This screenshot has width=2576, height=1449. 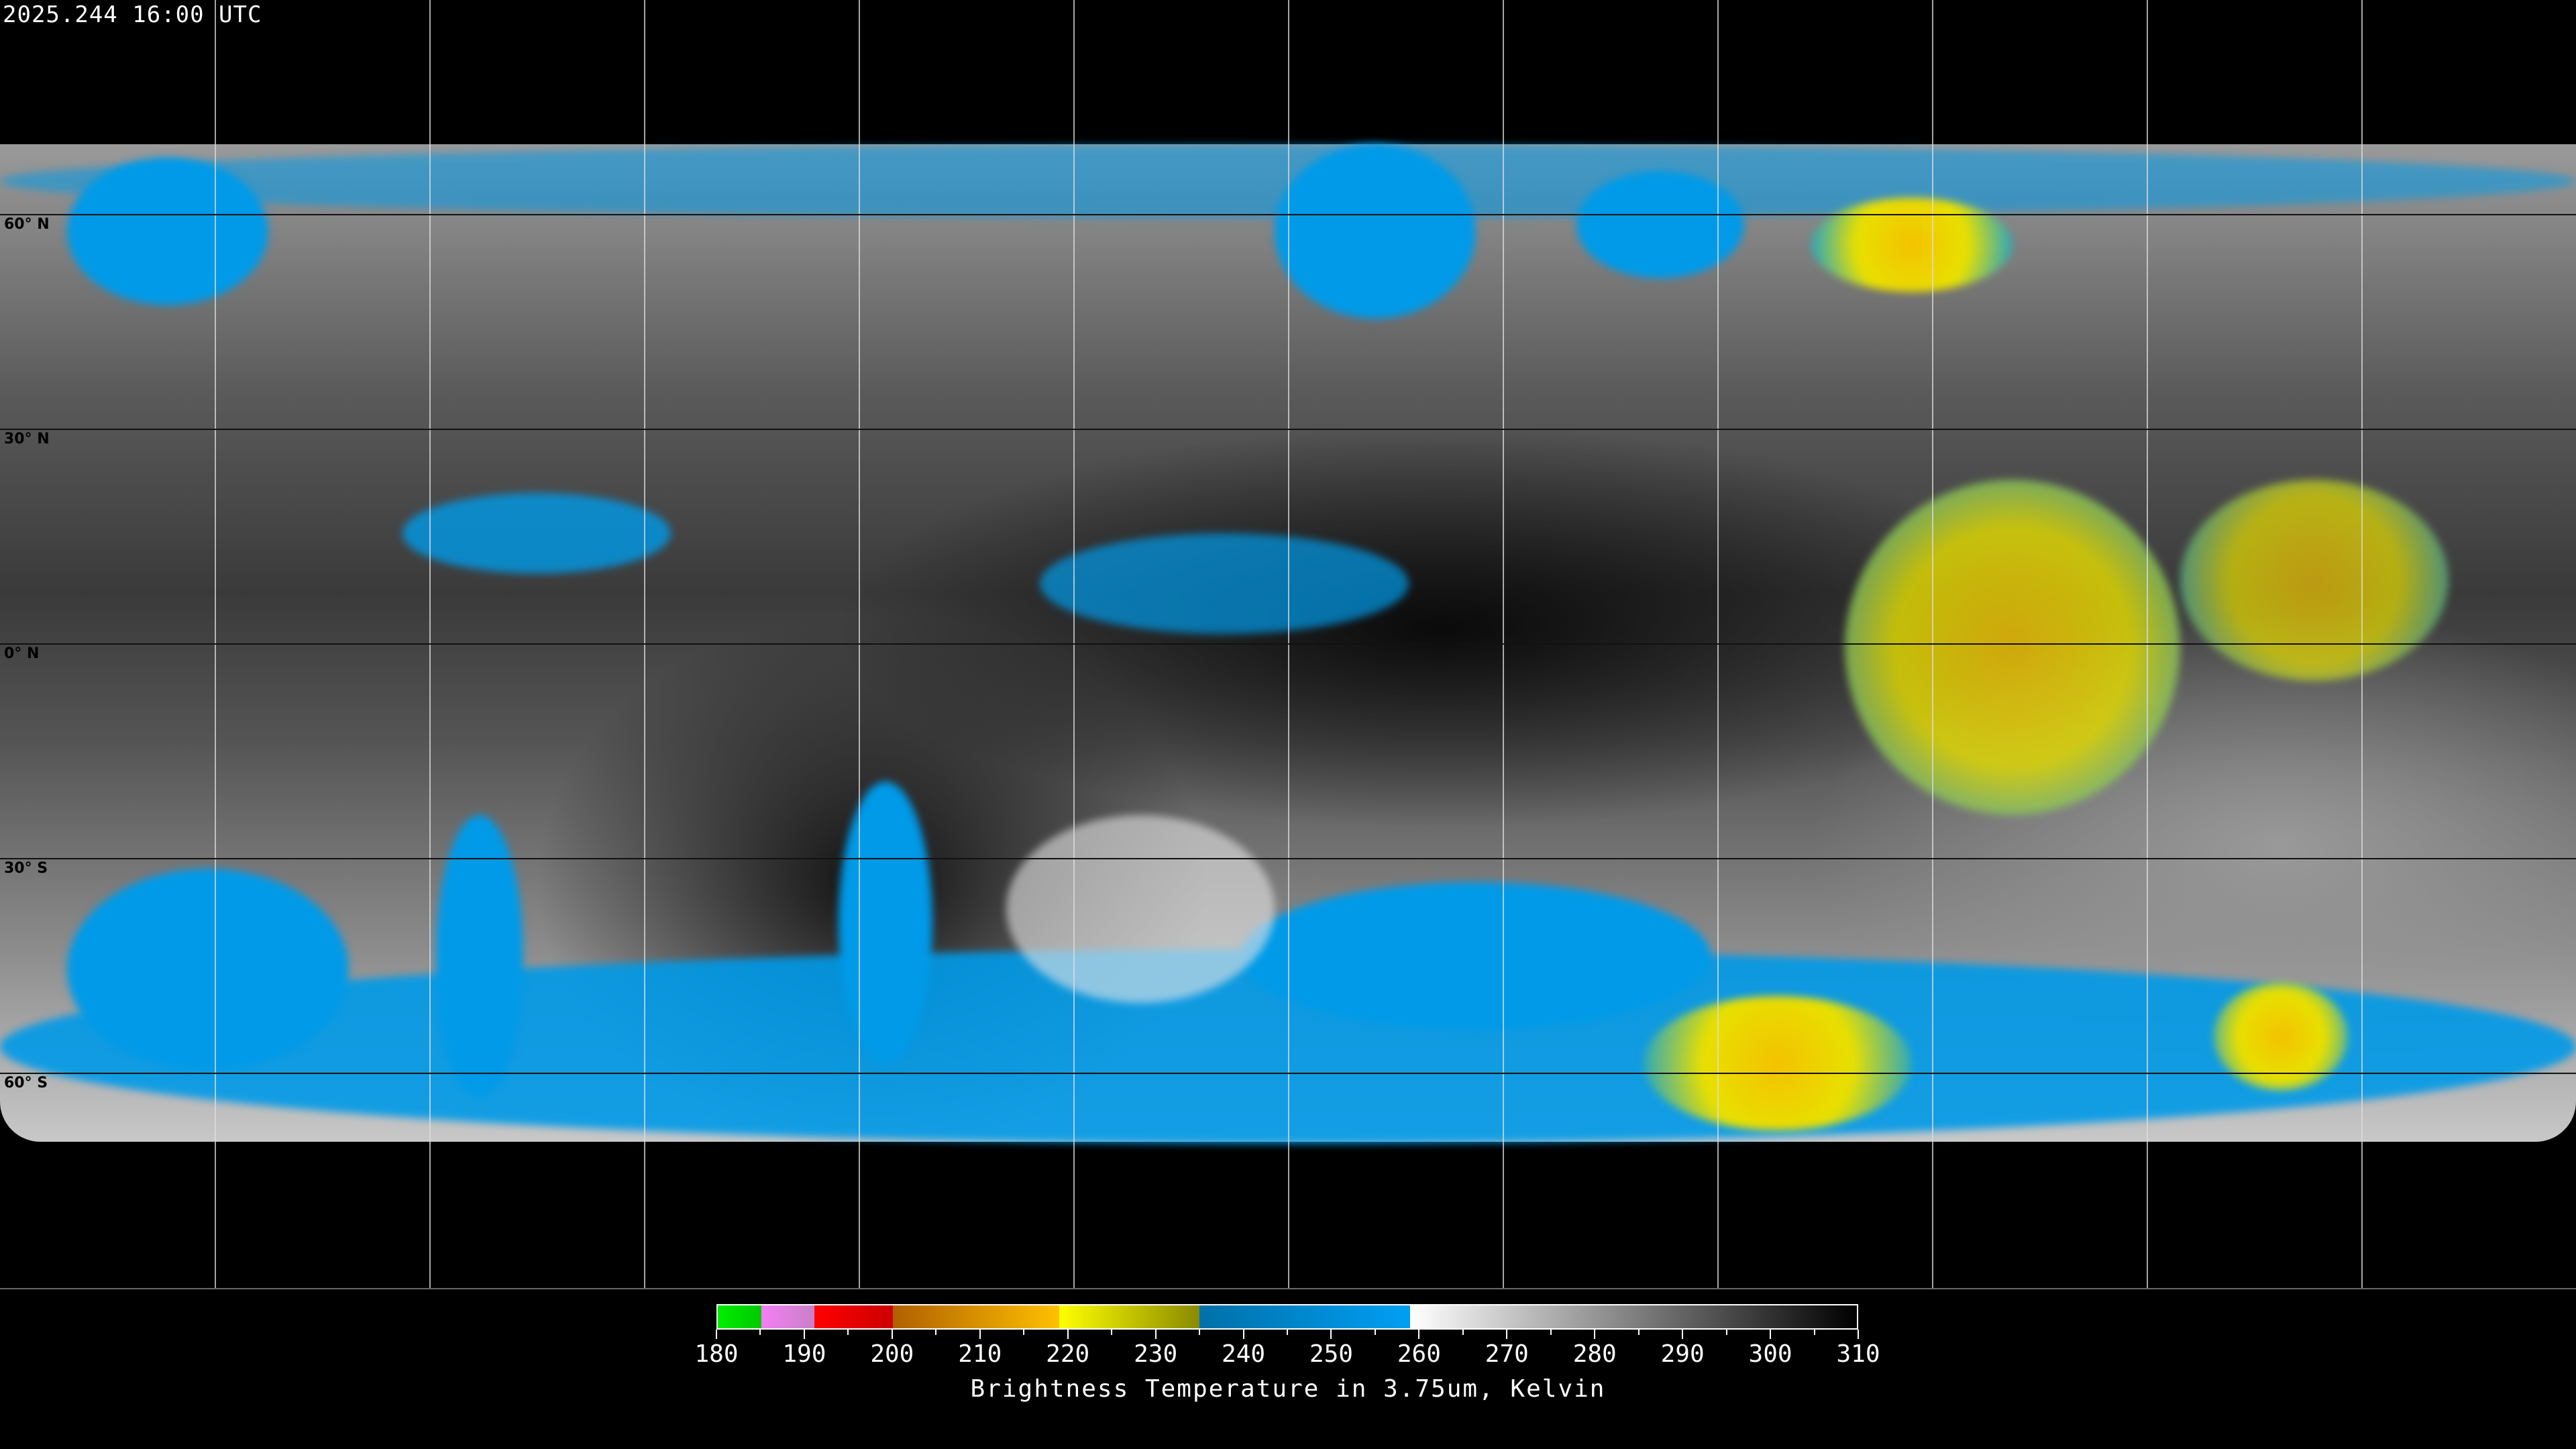 What do you see at coordinates (1244, 1354) in the screenshot?
I see `colorbar-tick-label: 240` at bounding box center [1244, 1354].